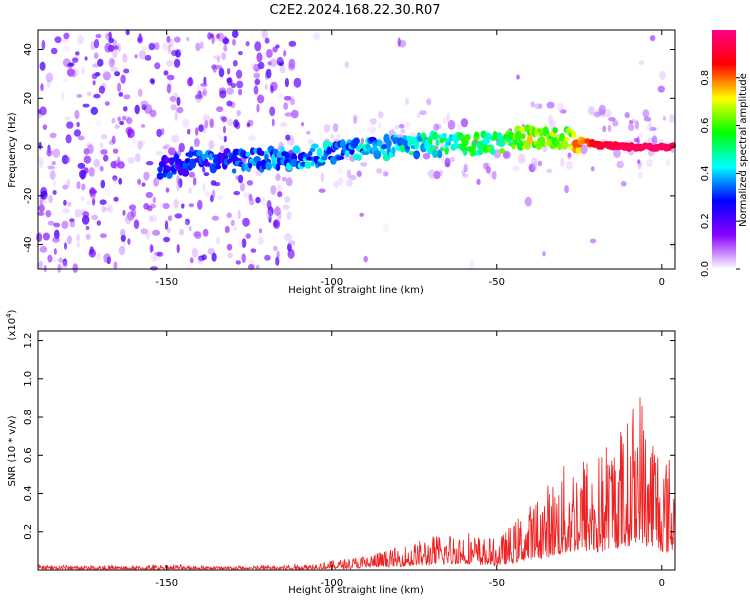 The height and width of the screenshot is (600, 750). I want to click on colorbar-tick-label: 0.6, so click(705, 126).